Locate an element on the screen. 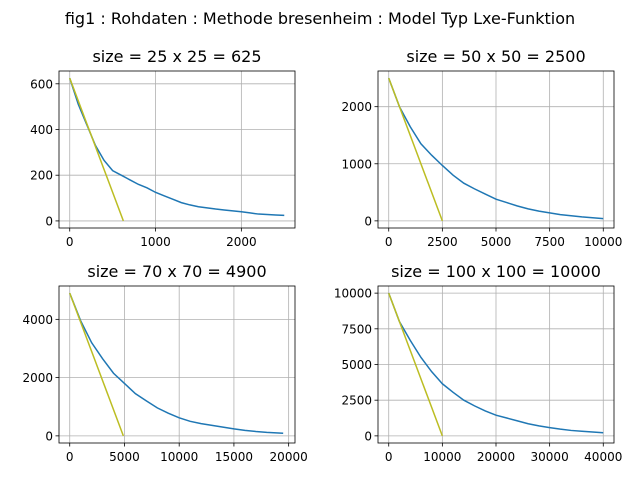 This screenshot has width=640, height=480. subplot-title: size = 100 x 100 = 10000 is located at coordinates (496, 271).